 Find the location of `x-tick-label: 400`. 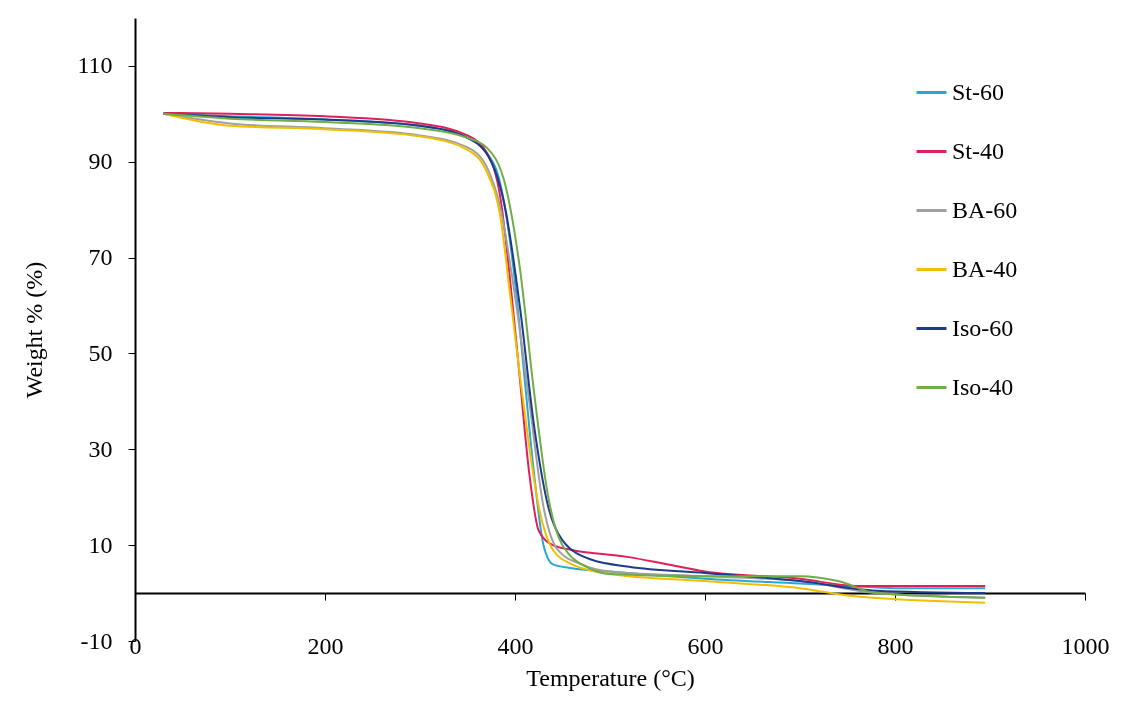

x-tick-label: 400 is located at coordinates (515, 645).